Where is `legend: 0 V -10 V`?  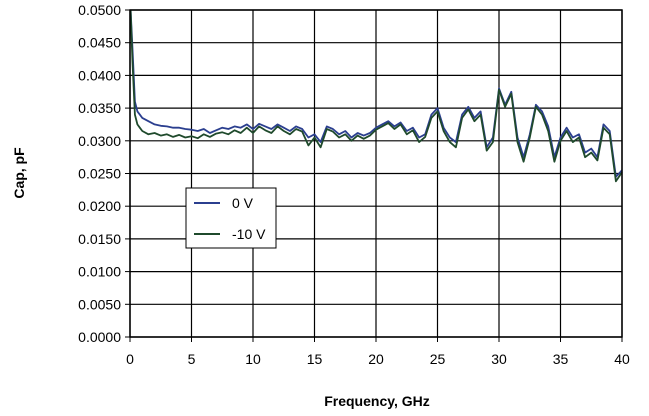 legend: 0 V -10 V is located at coordinates (231, 218).